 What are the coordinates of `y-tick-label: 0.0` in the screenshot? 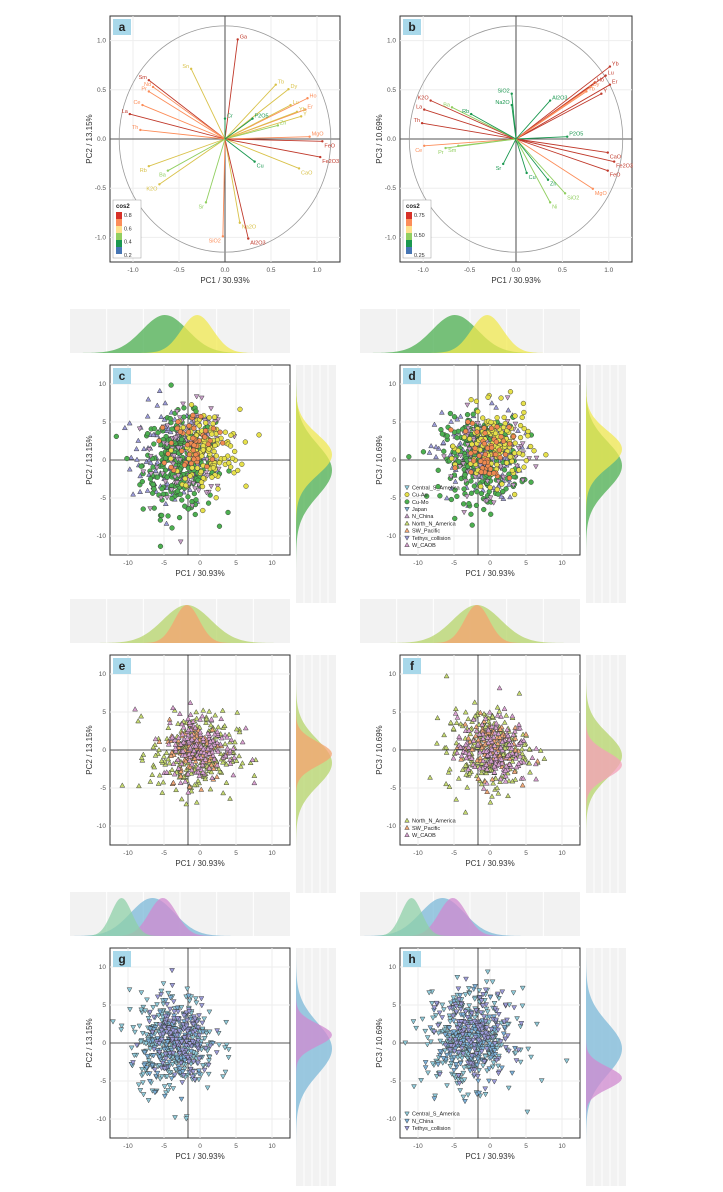 It's located at (391, 139).